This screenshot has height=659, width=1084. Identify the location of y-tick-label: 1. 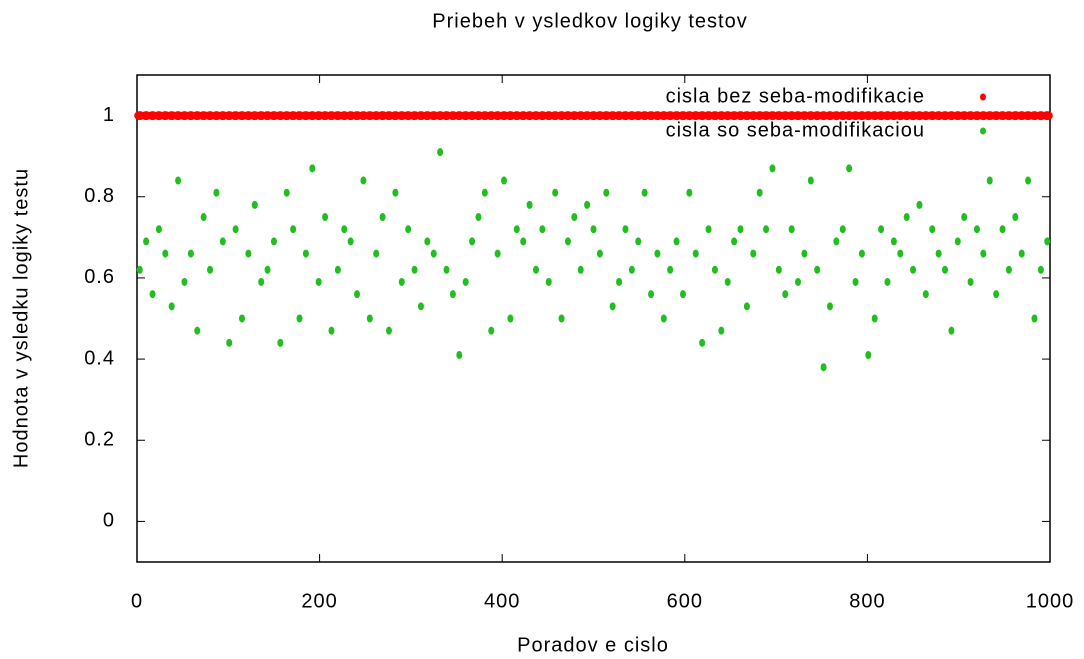
(109, 115).